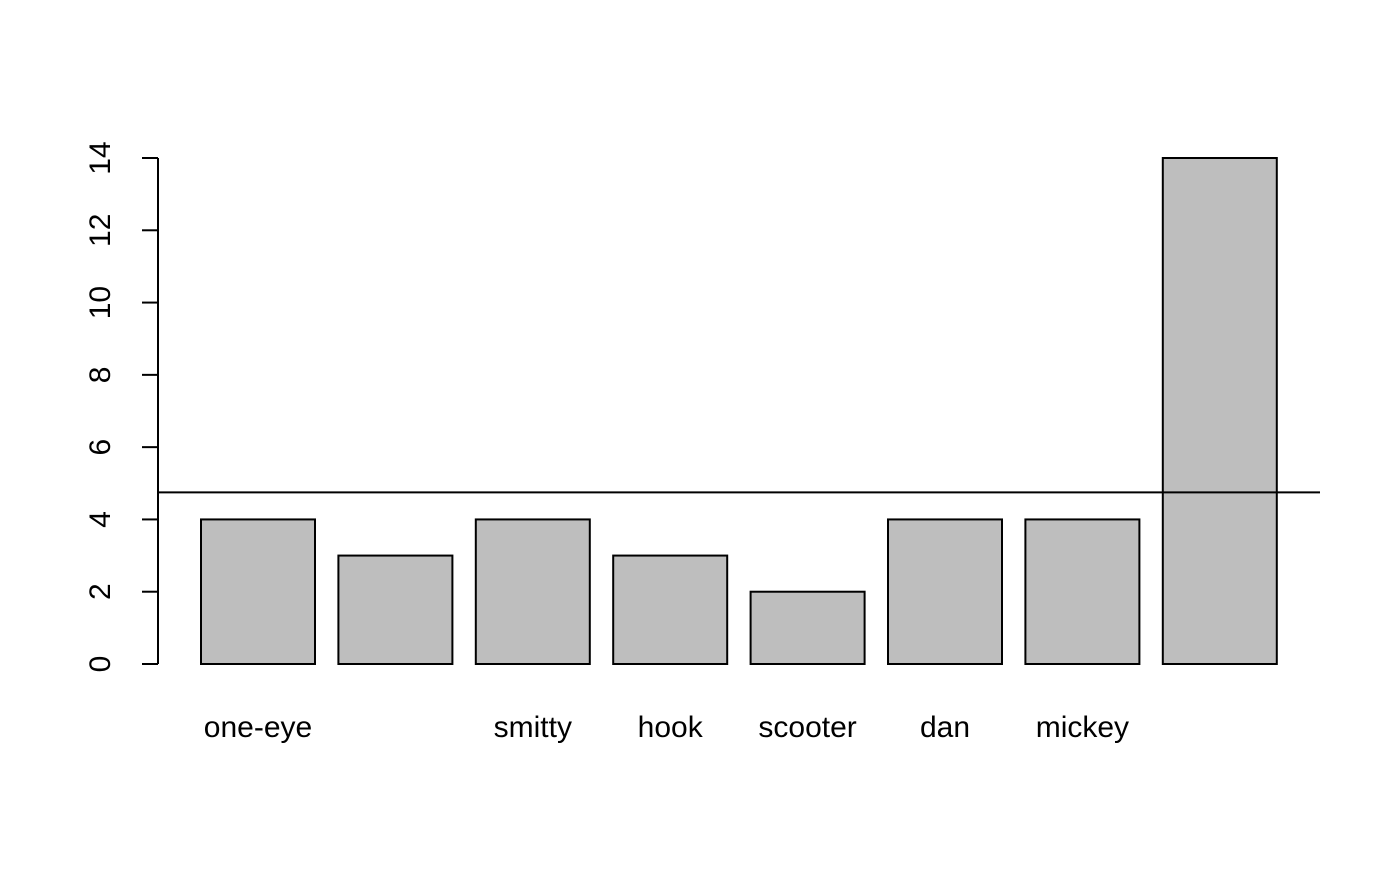 The width and height of the screenshot is (1400, 870). I want to click on x-tick-label-3: hook, so click(671, 727).